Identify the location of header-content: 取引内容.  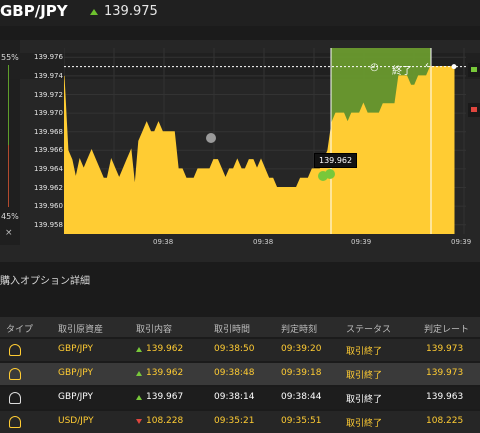
(154, 330).